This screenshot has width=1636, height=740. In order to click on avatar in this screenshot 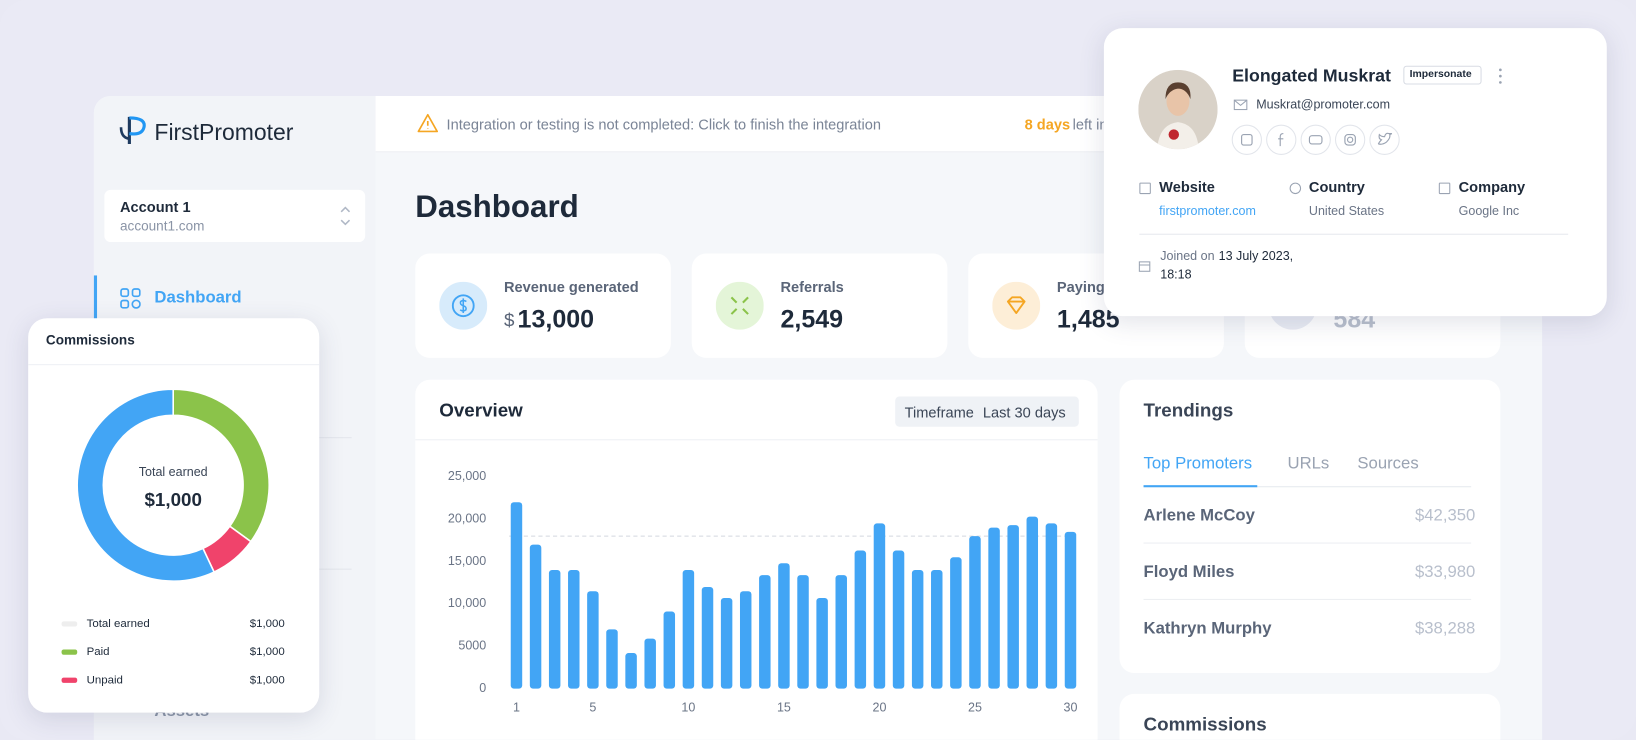, I will do `click(1178, 109)`.